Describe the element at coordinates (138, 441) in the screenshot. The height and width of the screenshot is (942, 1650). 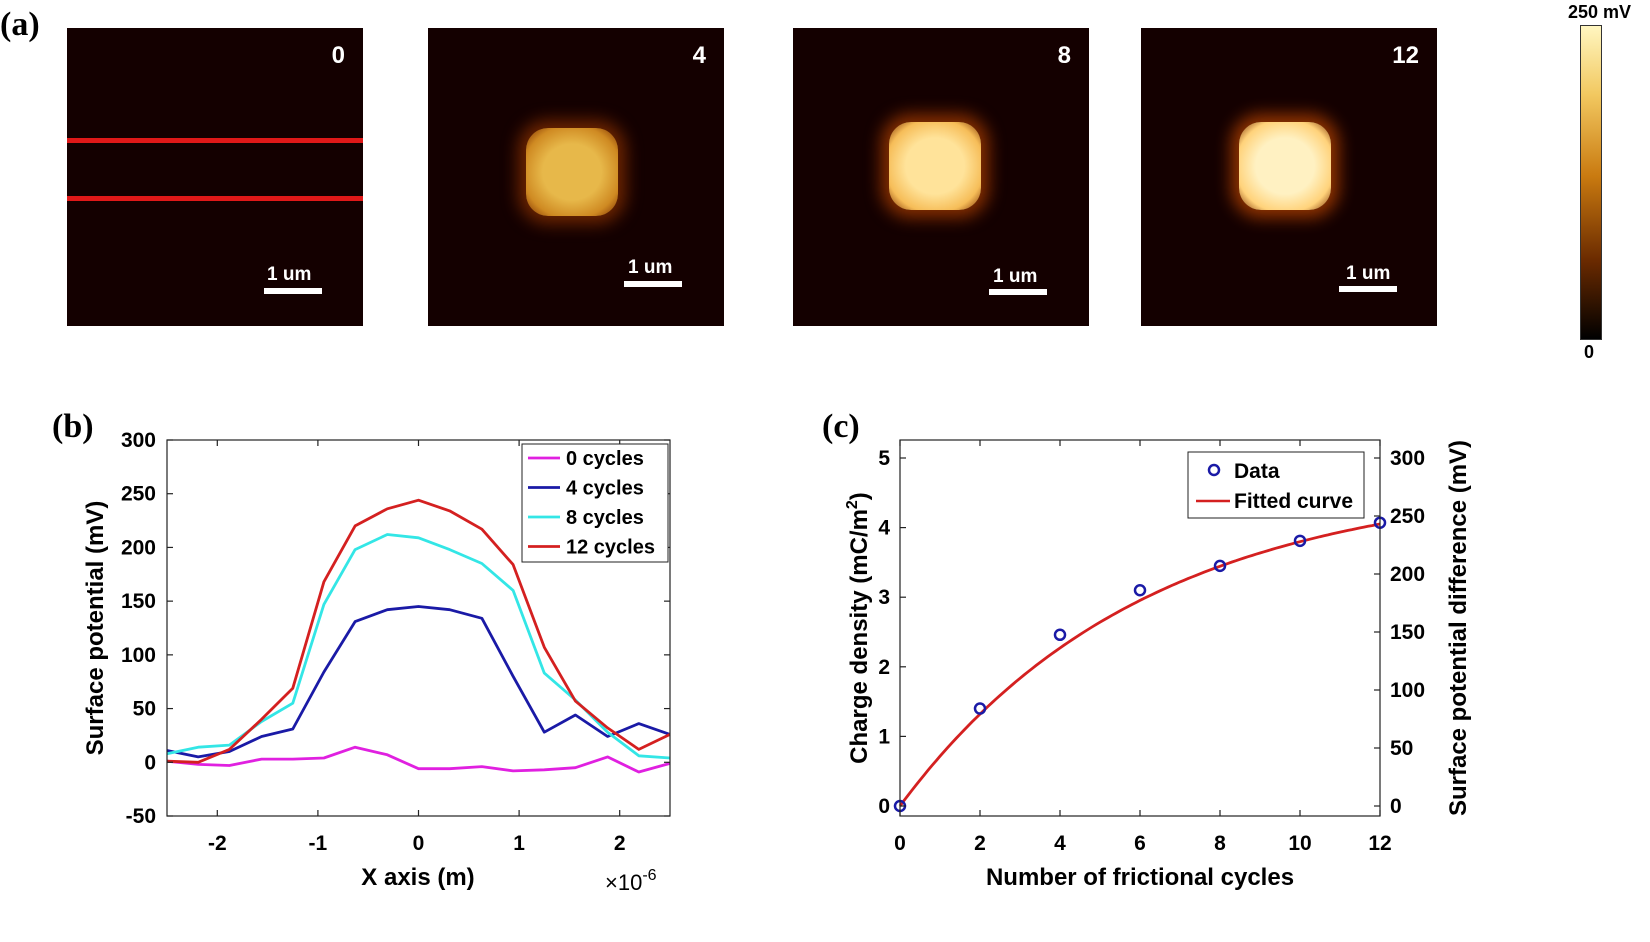
I see `y-tick-label: 300` at that location.